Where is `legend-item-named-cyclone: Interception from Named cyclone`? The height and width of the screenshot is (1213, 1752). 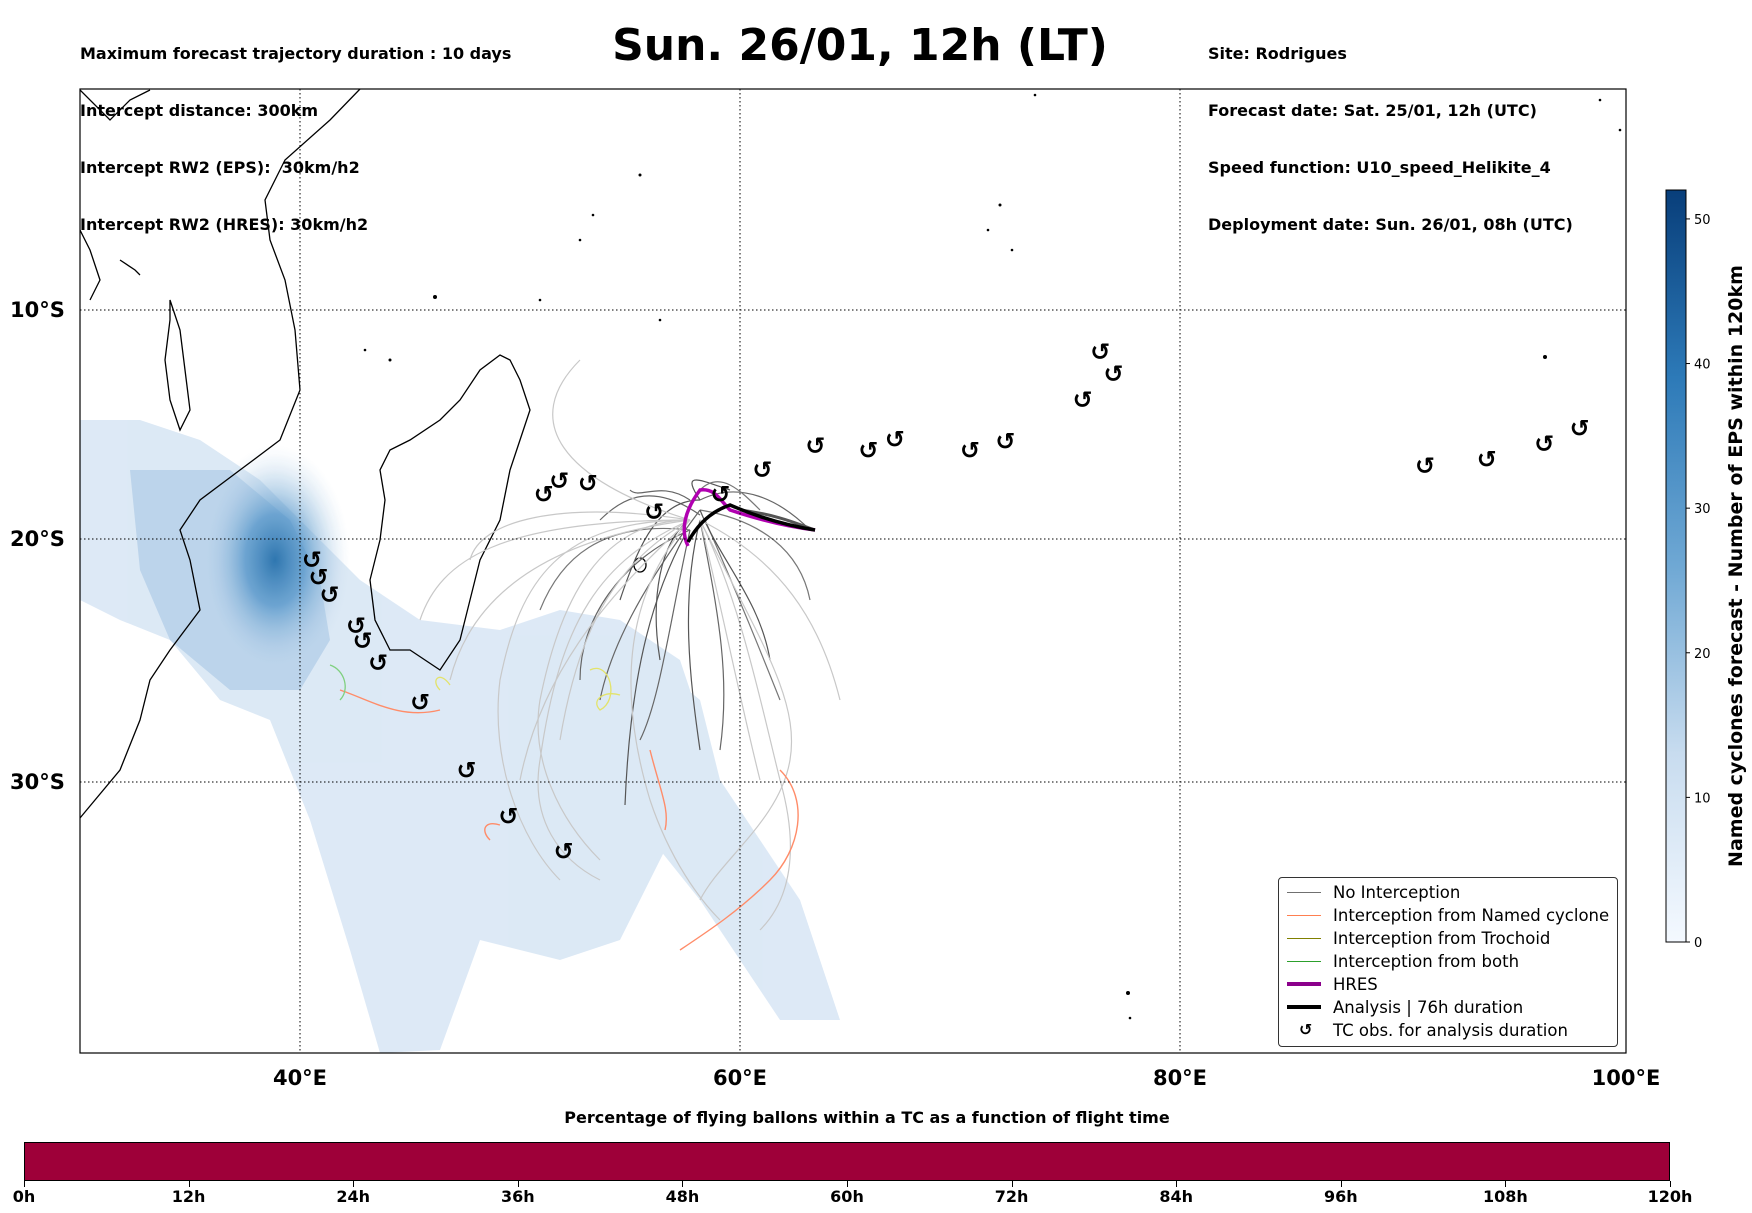 legend-item-named-cyclone: Interception from Named cyclone is located at coordinates (1448, 916).